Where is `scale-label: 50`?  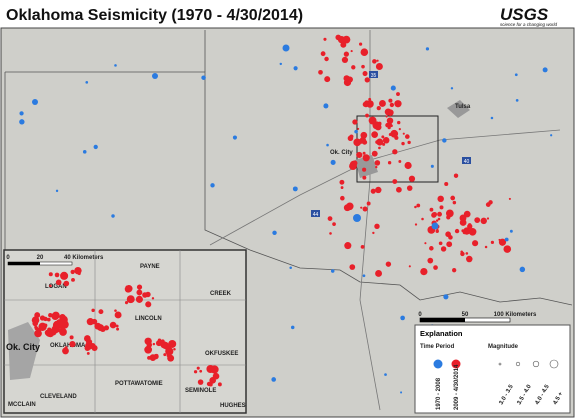
scale-label: 50 is located at coordinates (465, 315).